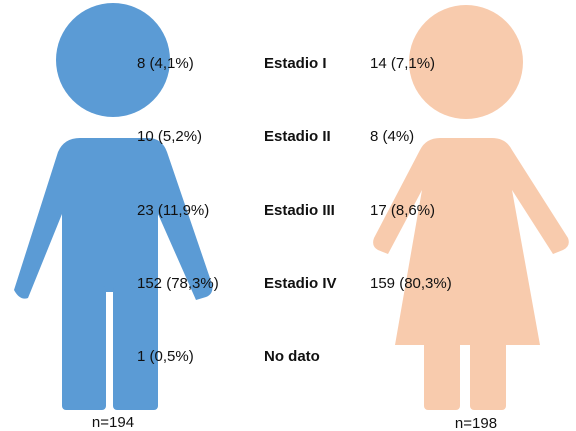  What do you see at coordinates (411, 283) in the screenshot?
I see `female-value: 159 (80,3%)` at bounding box center [411, 283].